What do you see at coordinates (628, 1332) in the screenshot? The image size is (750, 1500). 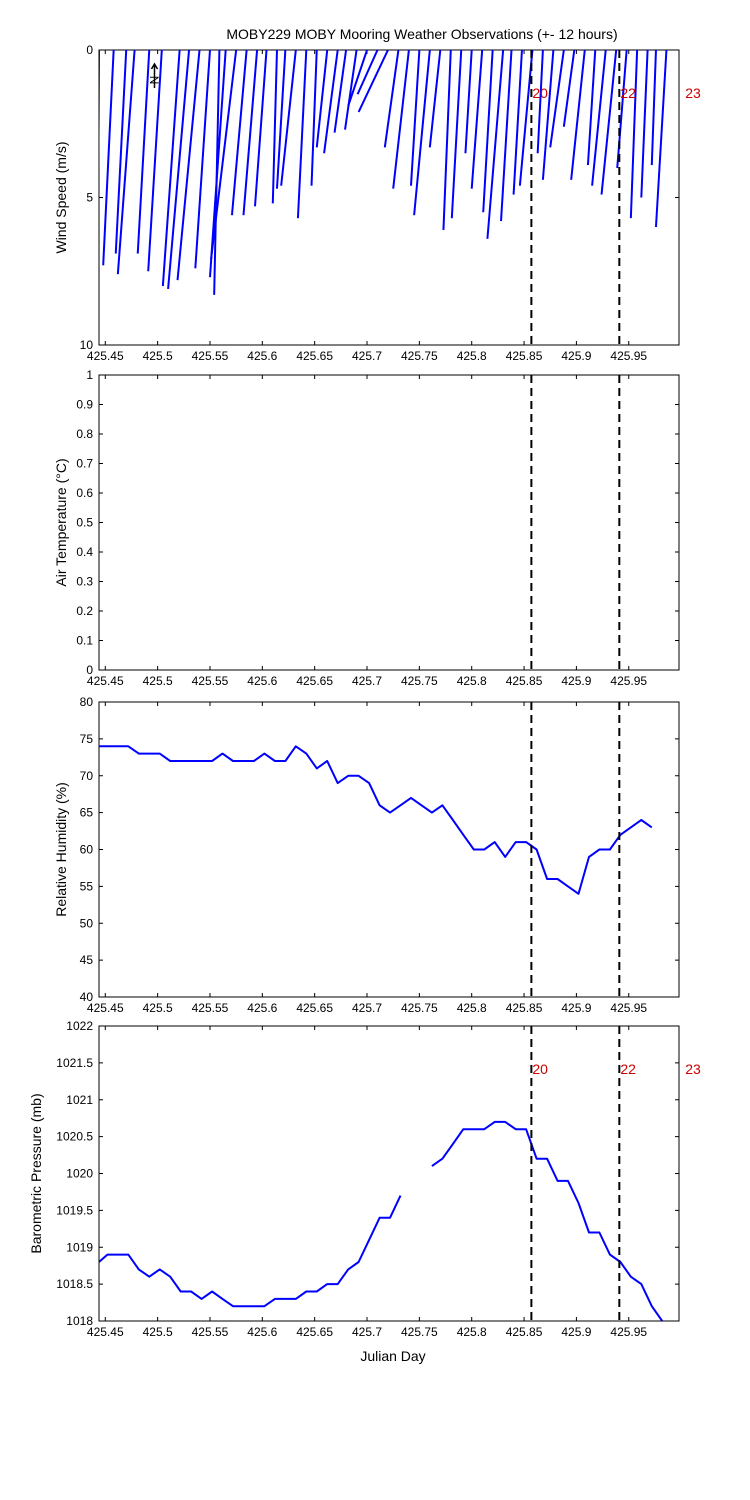 I see `pressure-xtick-label: 425.95` at bounding box center [628, 1332].